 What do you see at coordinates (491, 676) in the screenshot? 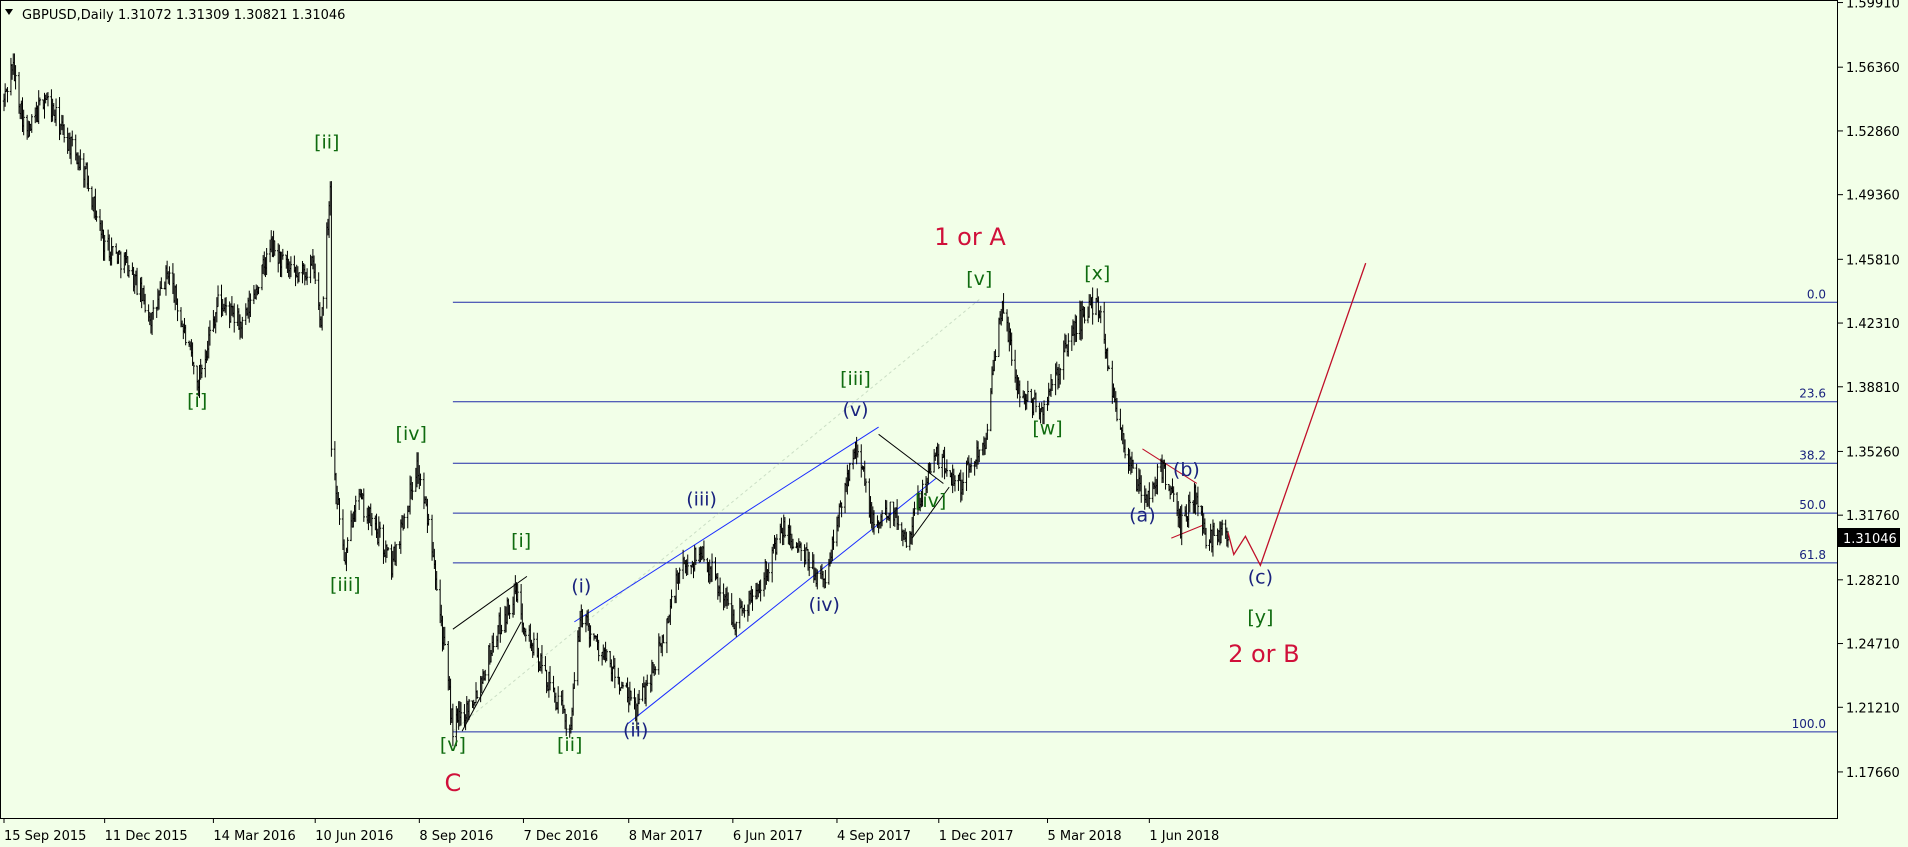
I see `wedge-lower-line` at bounding box center [491, 676].